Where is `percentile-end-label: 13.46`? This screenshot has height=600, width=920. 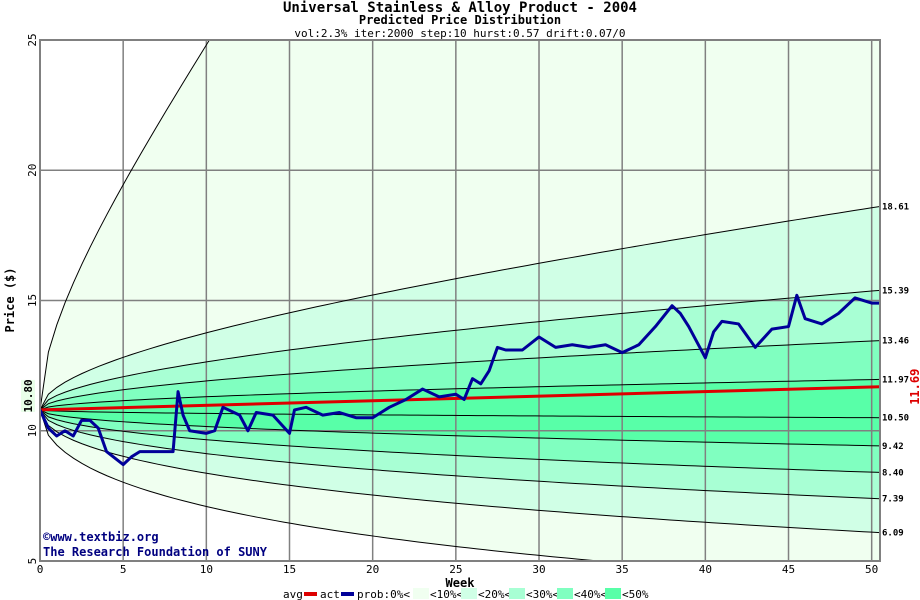 percentile-end-label: 13.46 is located at coordinates (895, 342).